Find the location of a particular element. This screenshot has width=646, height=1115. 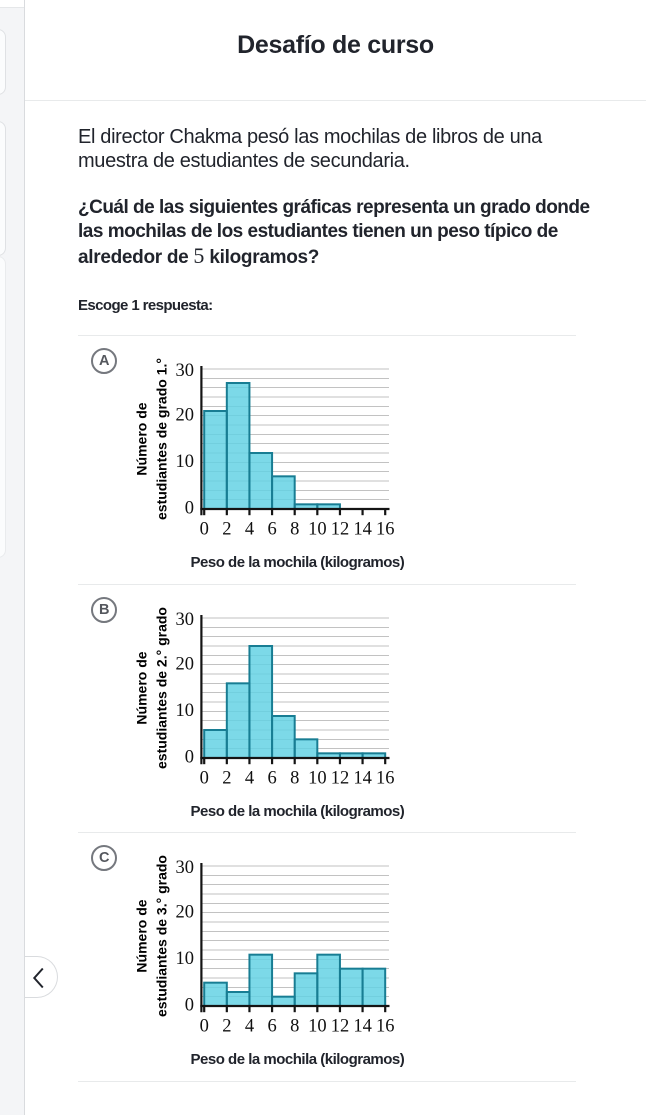

svg-text: estudiantes de 3.° grado is located at coordinates (162, 936).